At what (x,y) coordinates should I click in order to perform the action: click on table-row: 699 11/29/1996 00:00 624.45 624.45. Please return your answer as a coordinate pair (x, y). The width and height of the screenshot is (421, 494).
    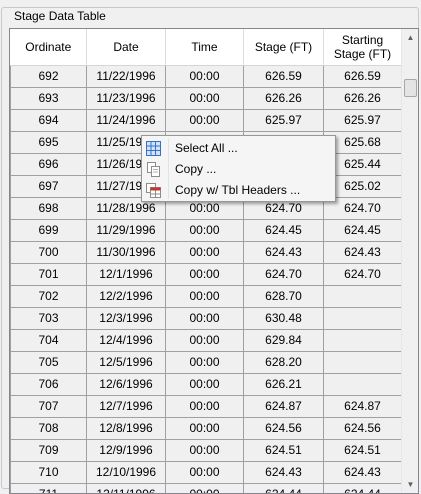
    Looking at the image, I should click on (206, 230).